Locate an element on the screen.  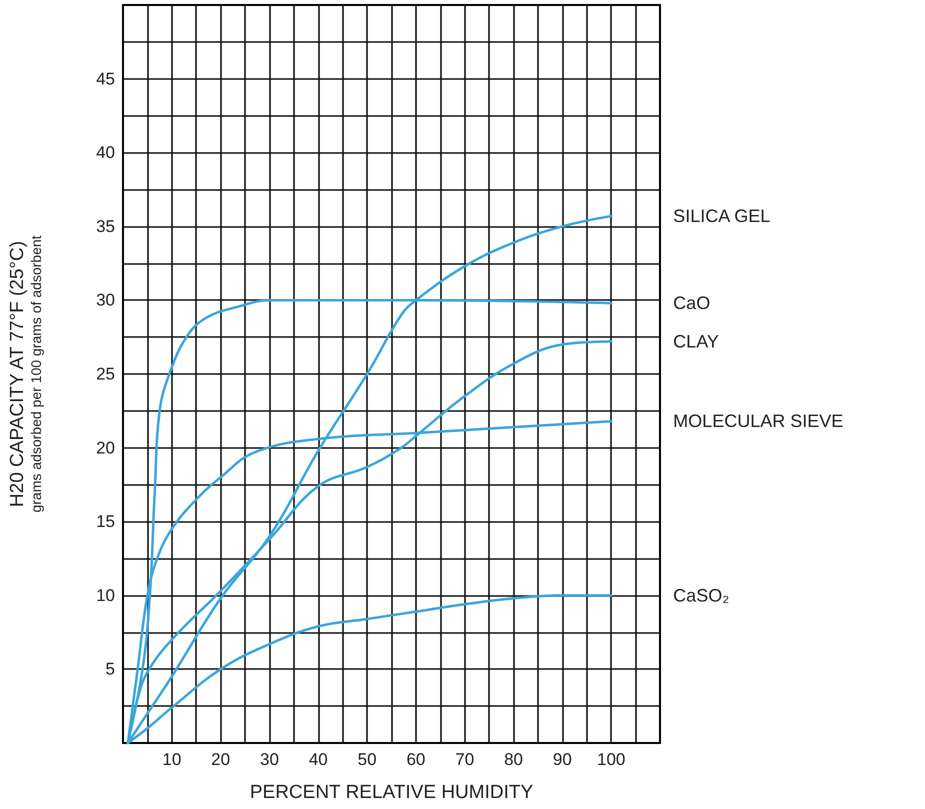
x-tick-label: 30 is located at coordinates (269, 759).